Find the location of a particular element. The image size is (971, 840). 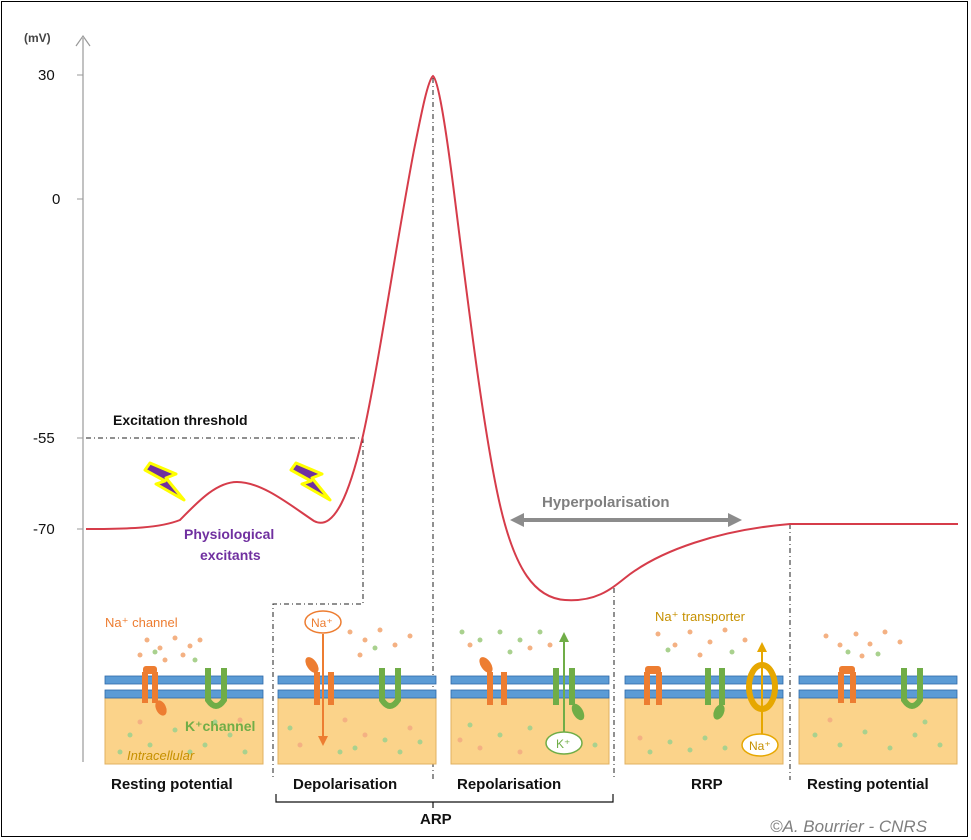

excitation-threshold-label: Excitation threshold is located at coordinates (180, 420).